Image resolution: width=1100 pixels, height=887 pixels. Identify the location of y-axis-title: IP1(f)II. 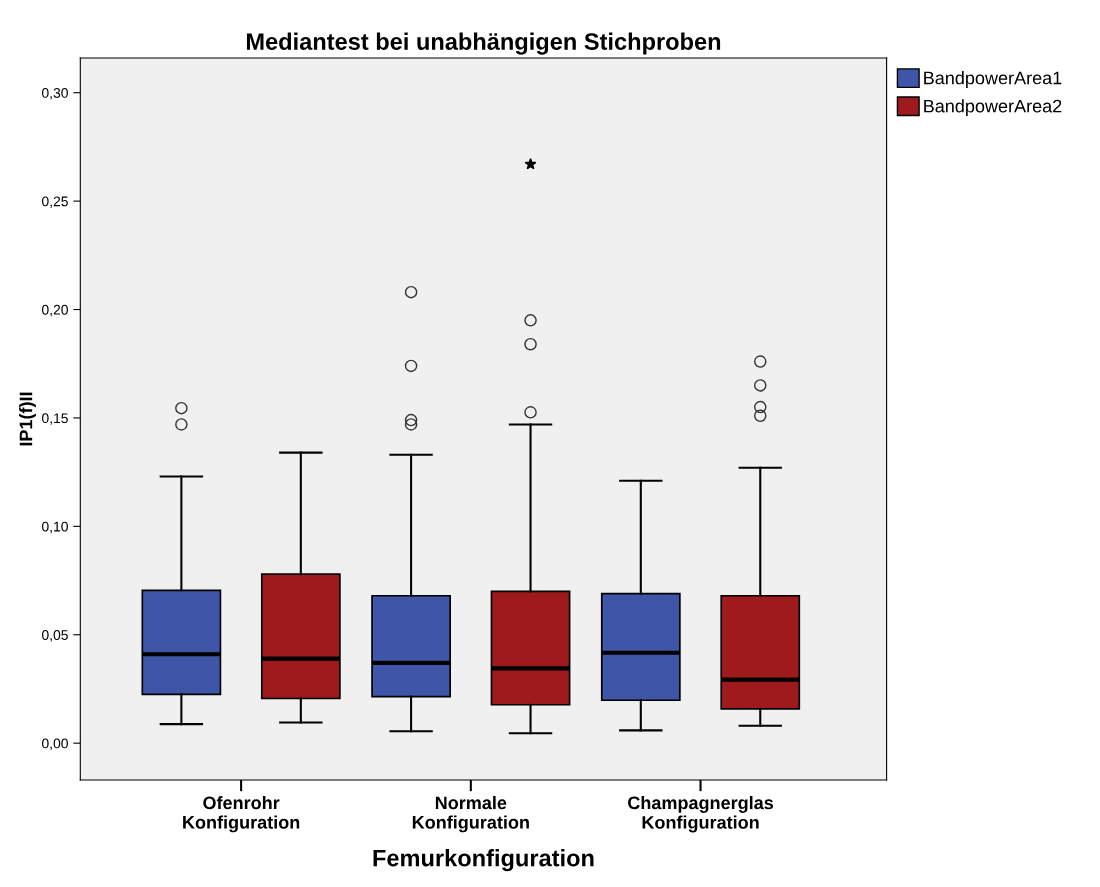
(27, 419).